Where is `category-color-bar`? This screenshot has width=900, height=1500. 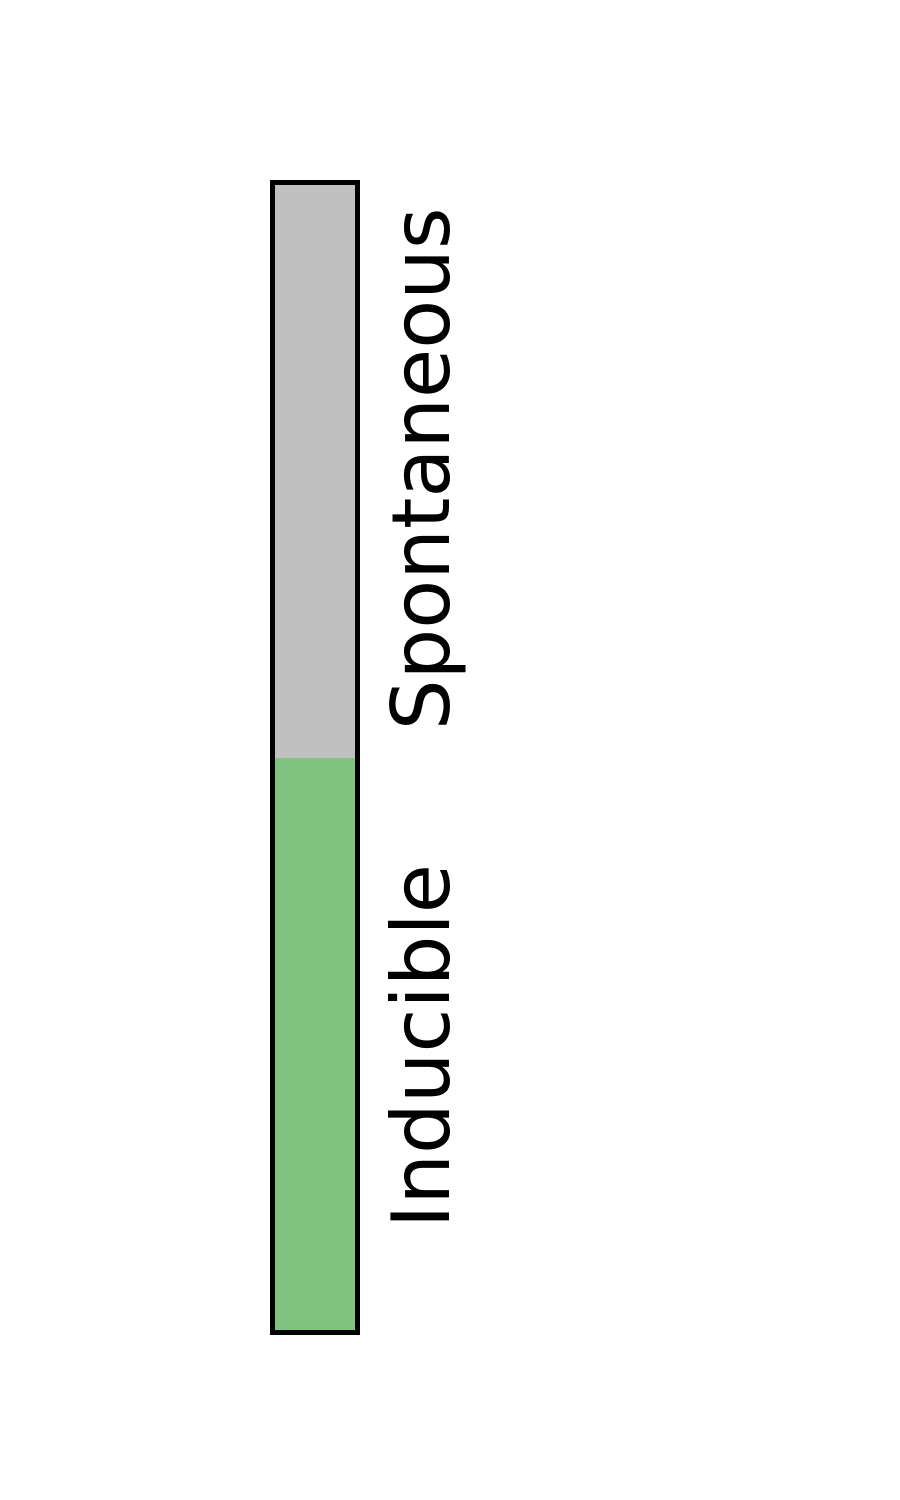
category-color-bar is located at coordinates (315, 757).